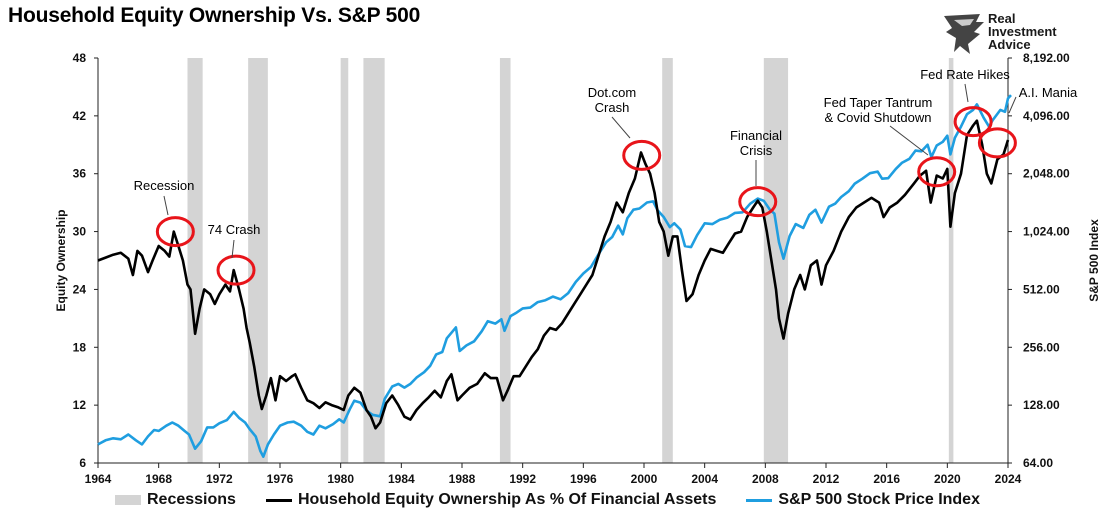 The height and width of the screenshot is (525, 1107). Describe the element at coordinates (214, 15) in the screenshot. I see `chart-title: Household Equity Ownership Vs. S&P 500` at that location.